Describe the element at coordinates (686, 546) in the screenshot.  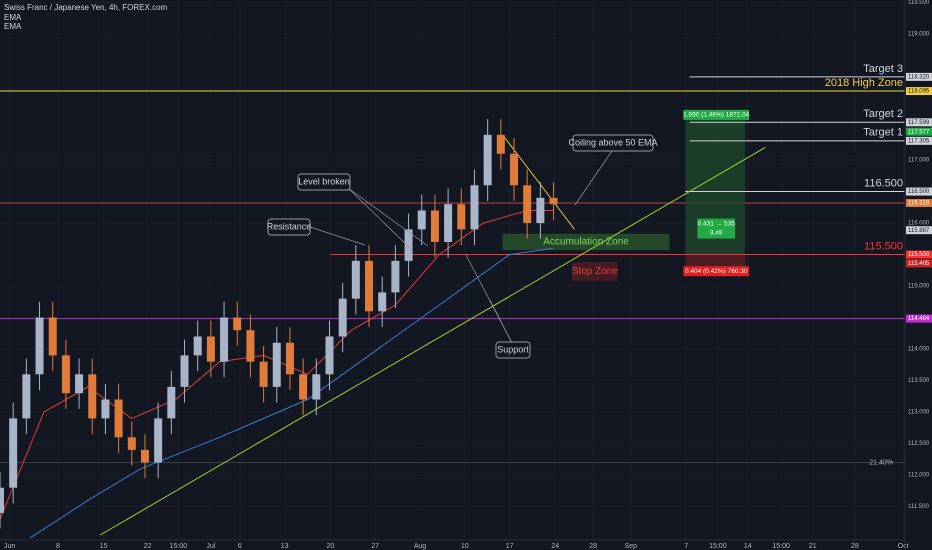
I see `x-tick-label: 7` at that location.